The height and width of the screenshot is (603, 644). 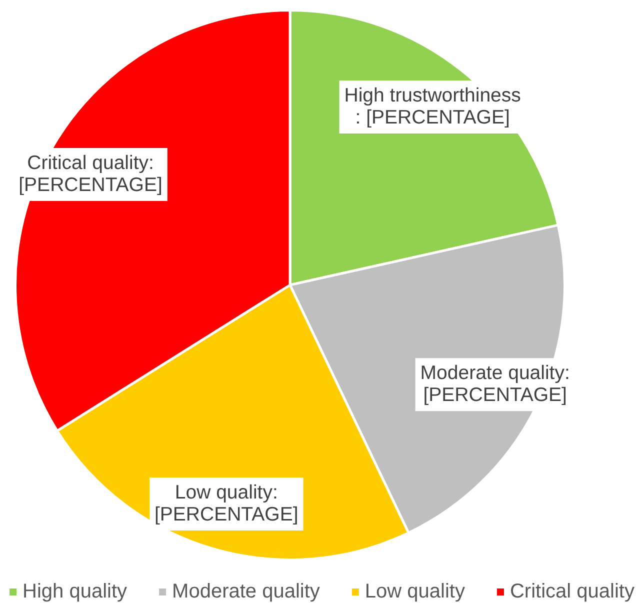 I want to click on data-label: Low quality: [PERCENTAGE], so click(x=226, y=503).